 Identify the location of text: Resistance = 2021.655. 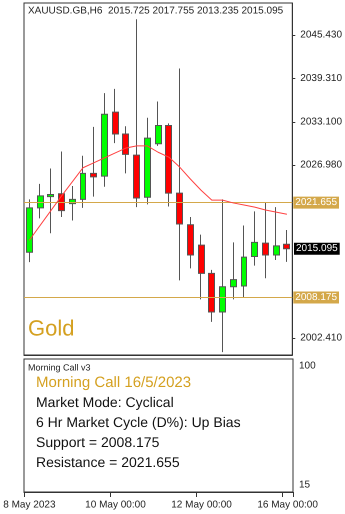
(108, 462).